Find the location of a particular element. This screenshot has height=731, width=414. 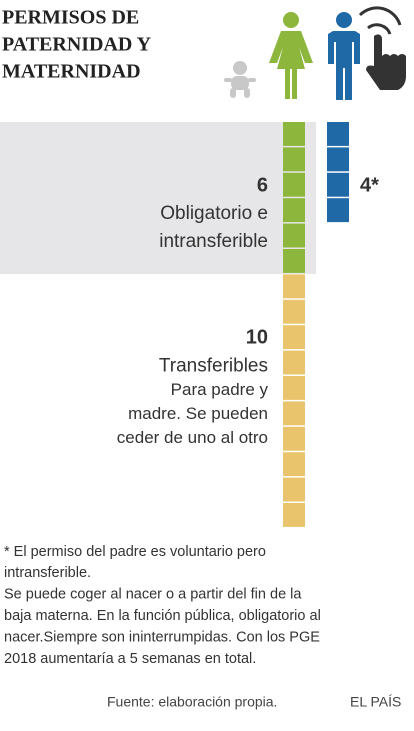

father-icon is located at coordinates (344, 56).